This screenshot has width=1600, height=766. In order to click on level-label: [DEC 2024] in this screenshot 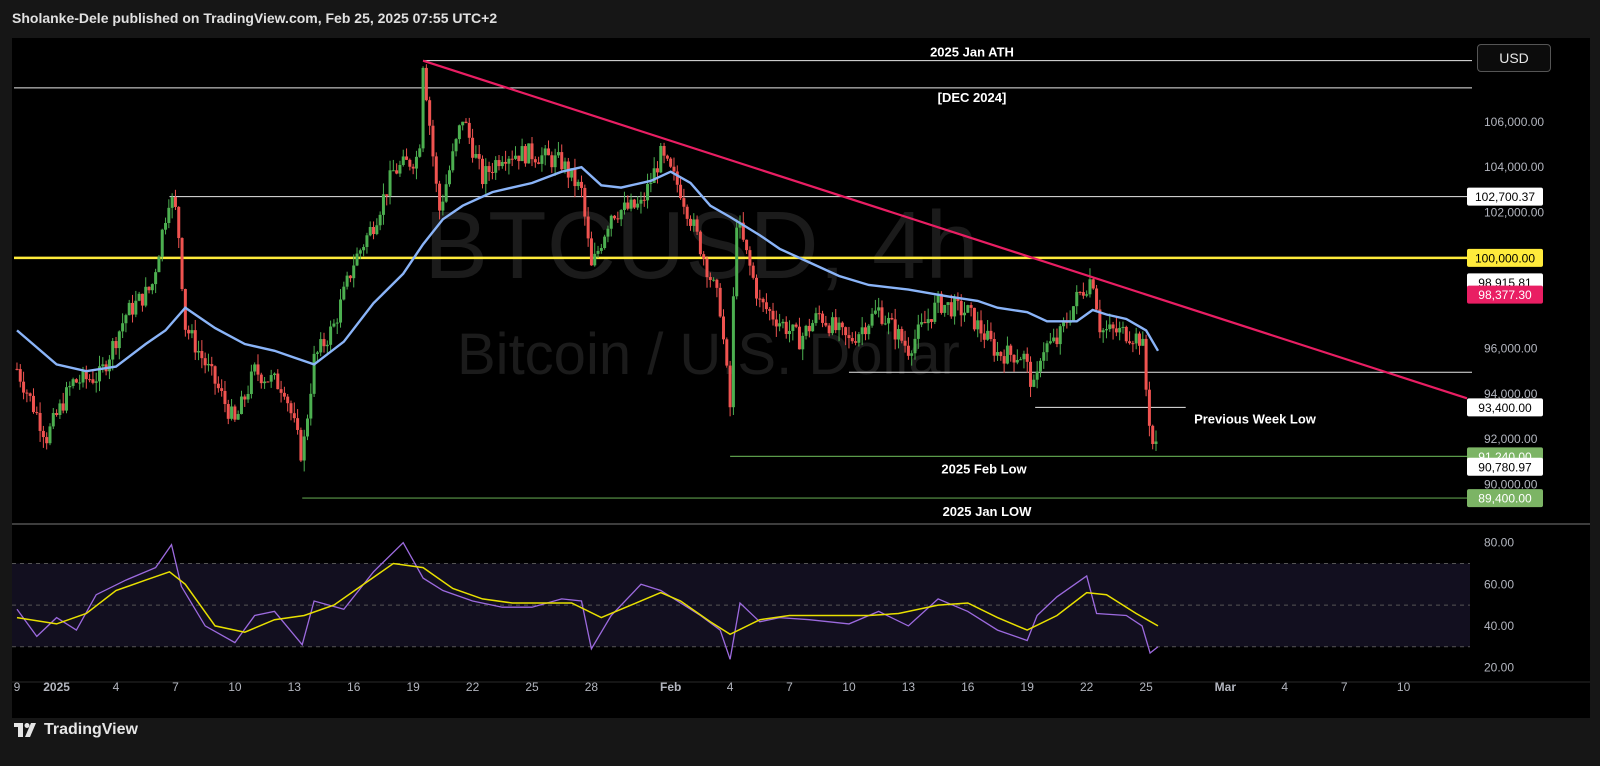, I will do `click(972, 97)`.